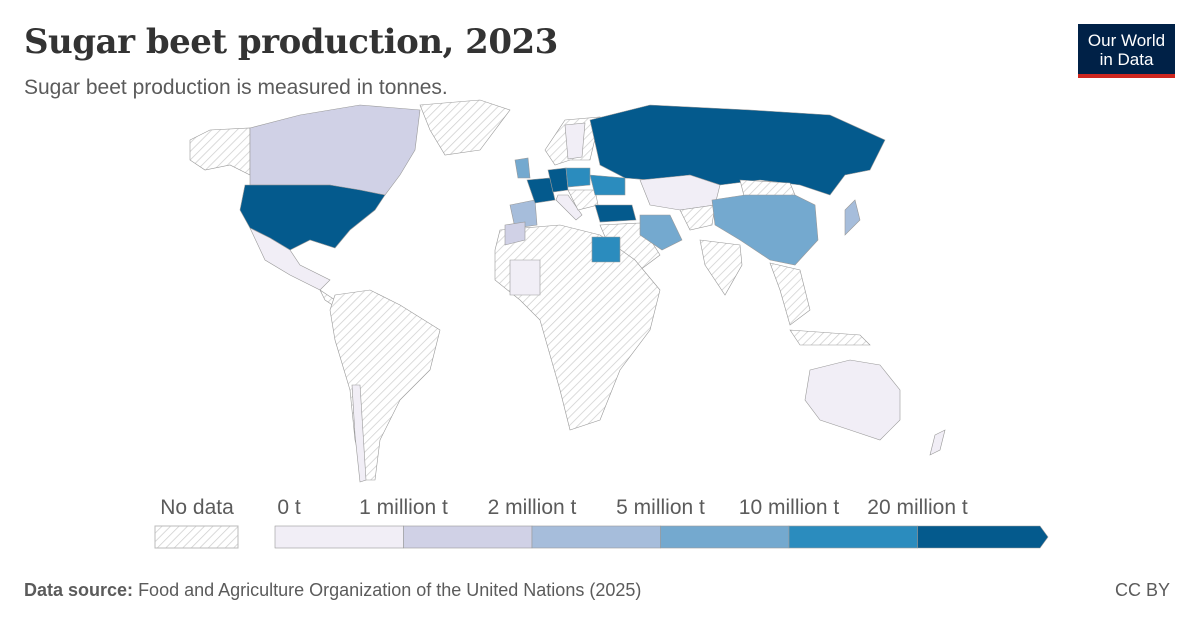 This screenshot has height=627, width=1200. I want to click on country-sweden, so click(575, 141).